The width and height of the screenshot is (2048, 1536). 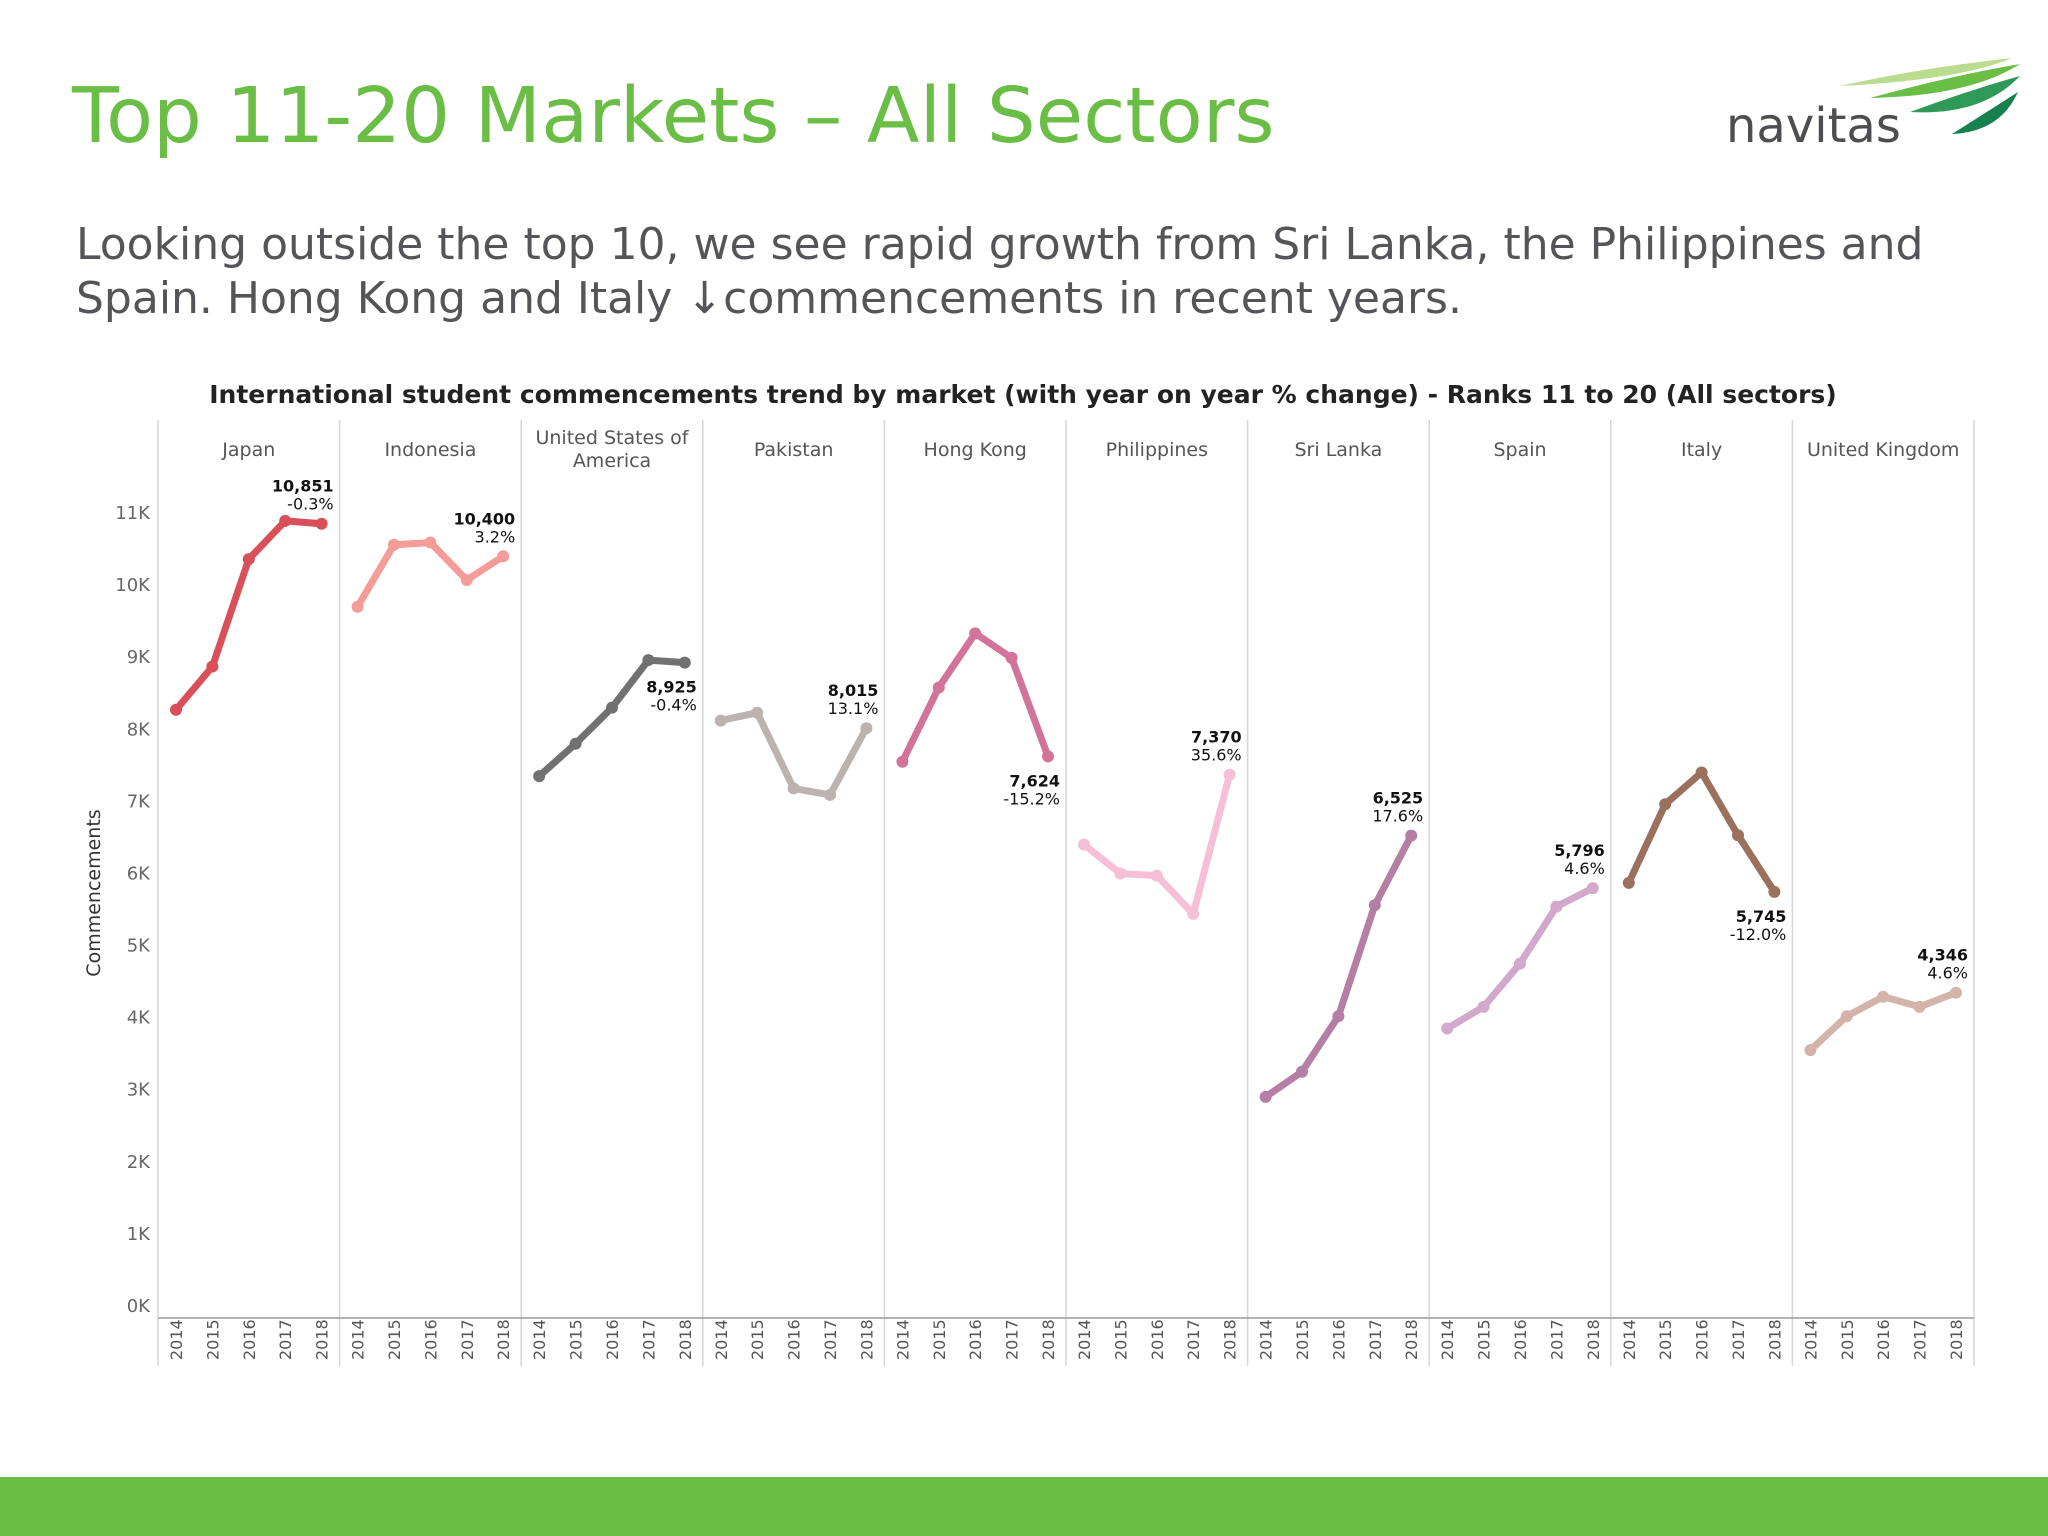 I want to click on y-tick-label: 11K, so click(x=133, y=513).